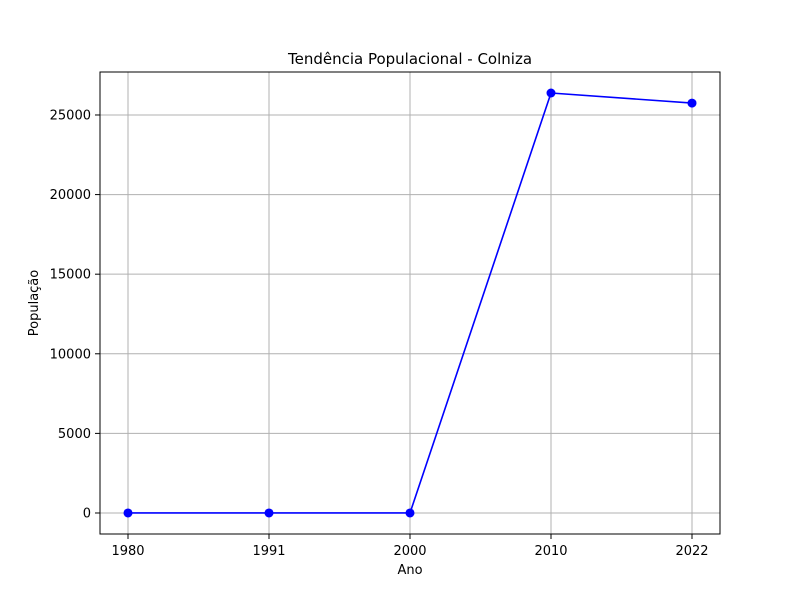 This screenshot has width=800, height=600. What do you see at coordinates (74, 434) in the screenshot?
I see `y-tick-label: 5000` at bounding box center [74, 434].